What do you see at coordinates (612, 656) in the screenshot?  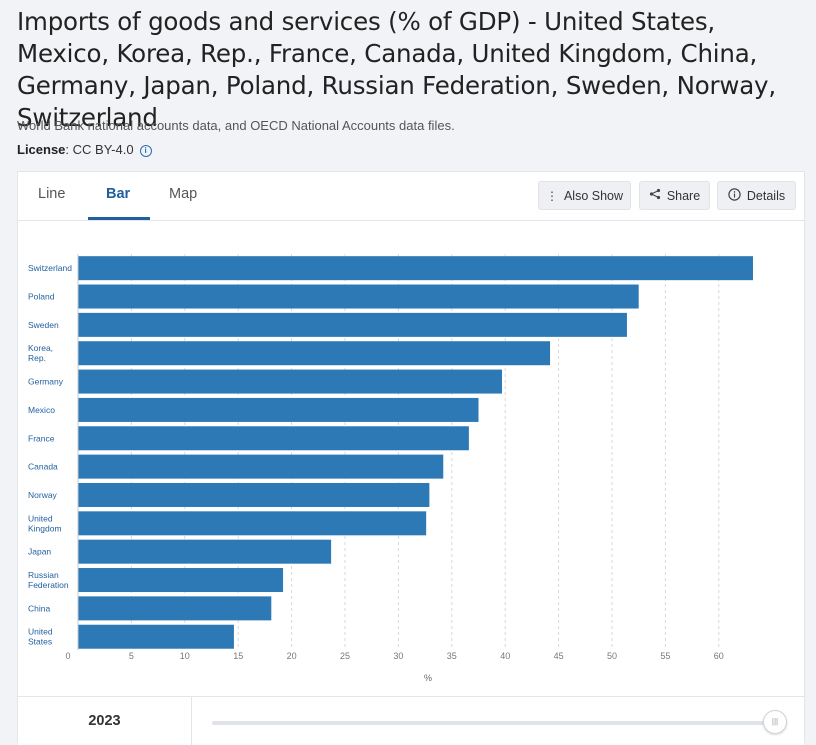 I see `x-tick-label: 50` at bounding box center [612, 656].